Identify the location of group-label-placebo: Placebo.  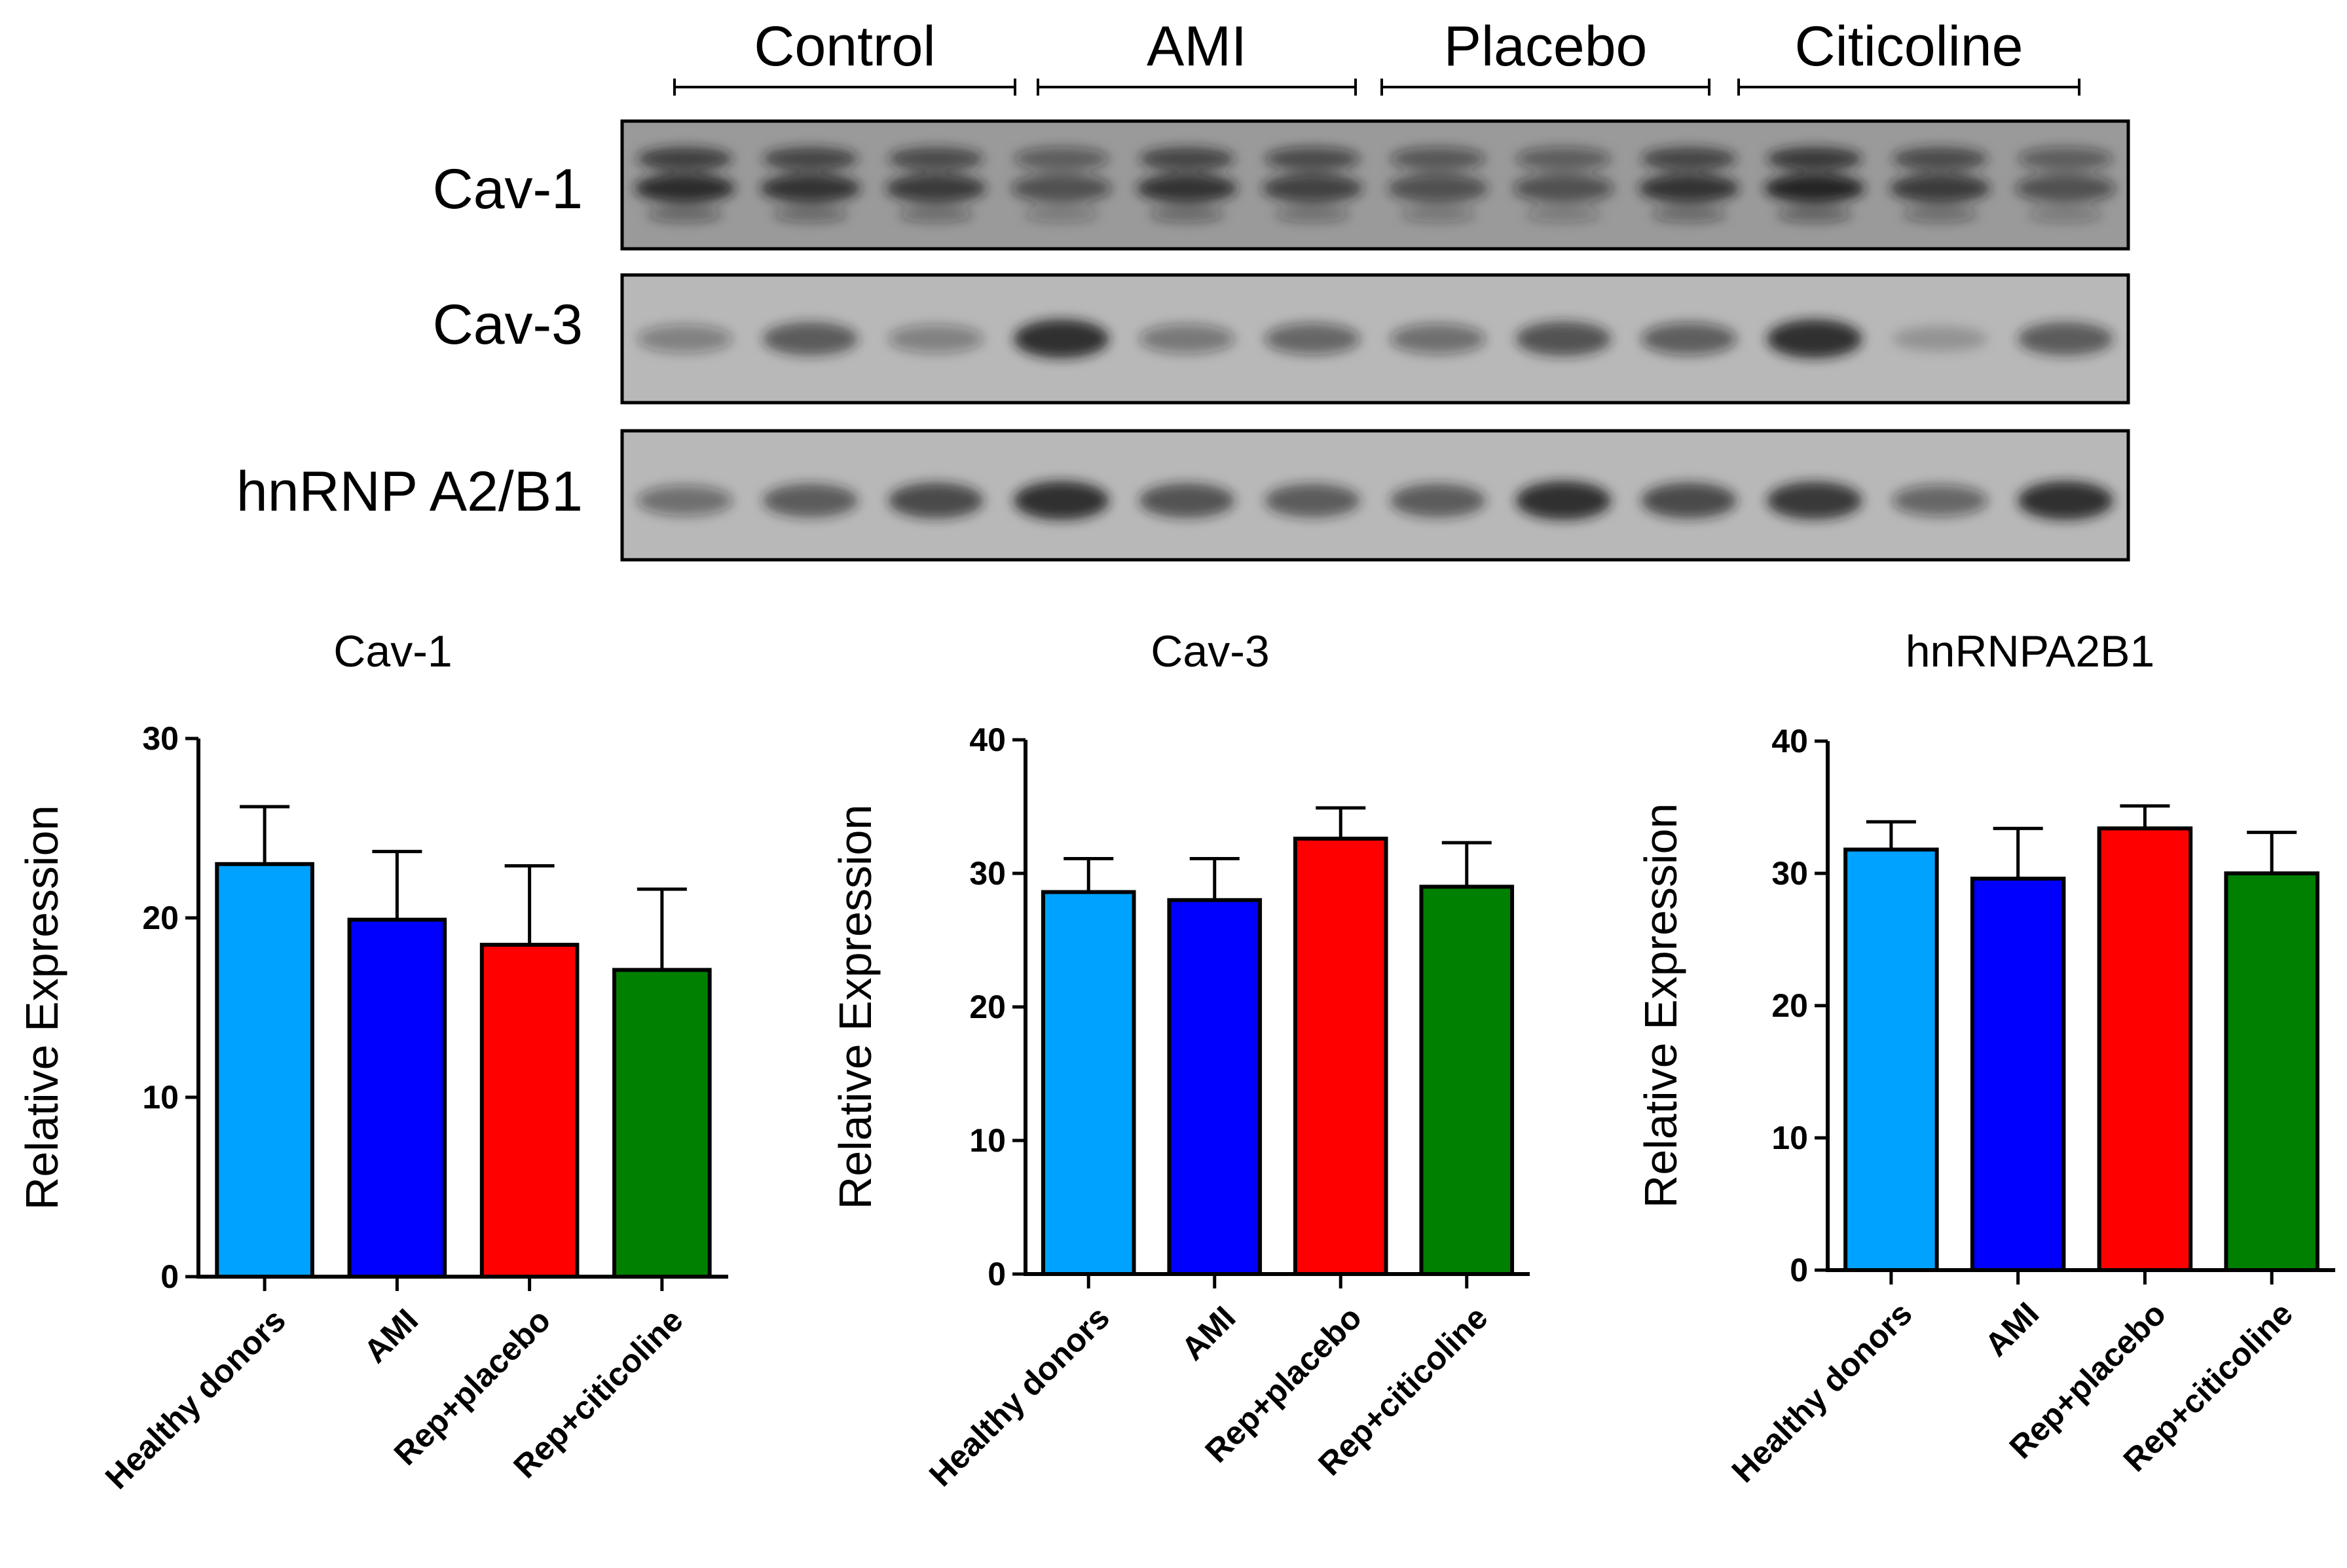
(1546, 46).